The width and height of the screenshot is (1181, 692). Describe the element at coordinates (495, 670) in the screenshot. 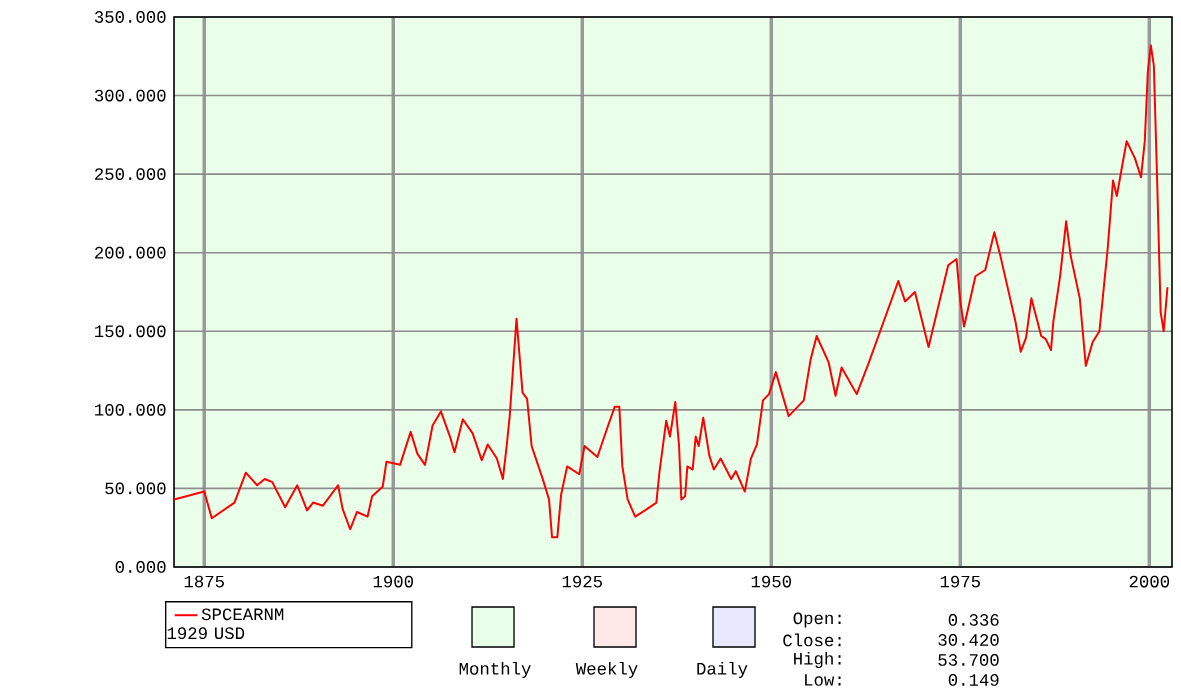

I see `text: Monthly` at that location.